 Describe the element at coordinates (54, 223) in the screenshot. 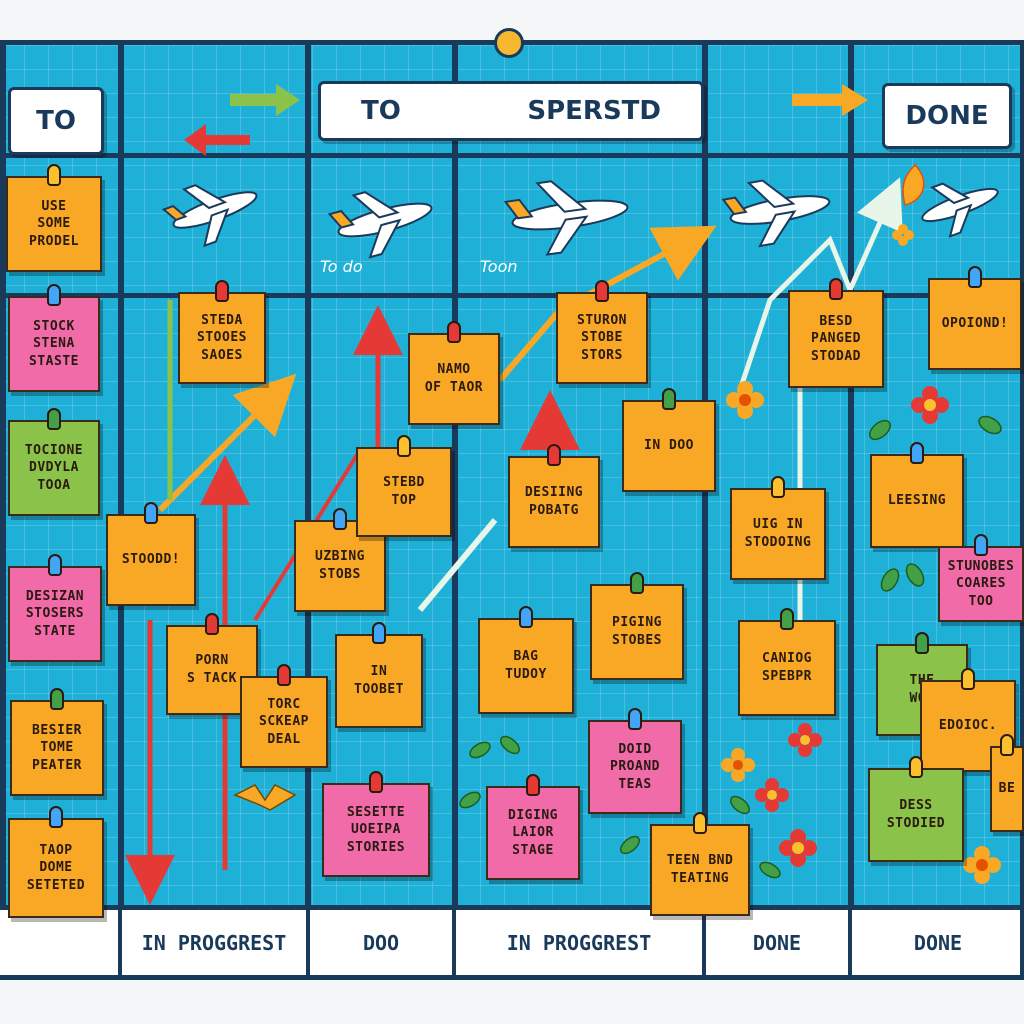

I see `sticky-note-text: USE SOME PRODEL` at that location.